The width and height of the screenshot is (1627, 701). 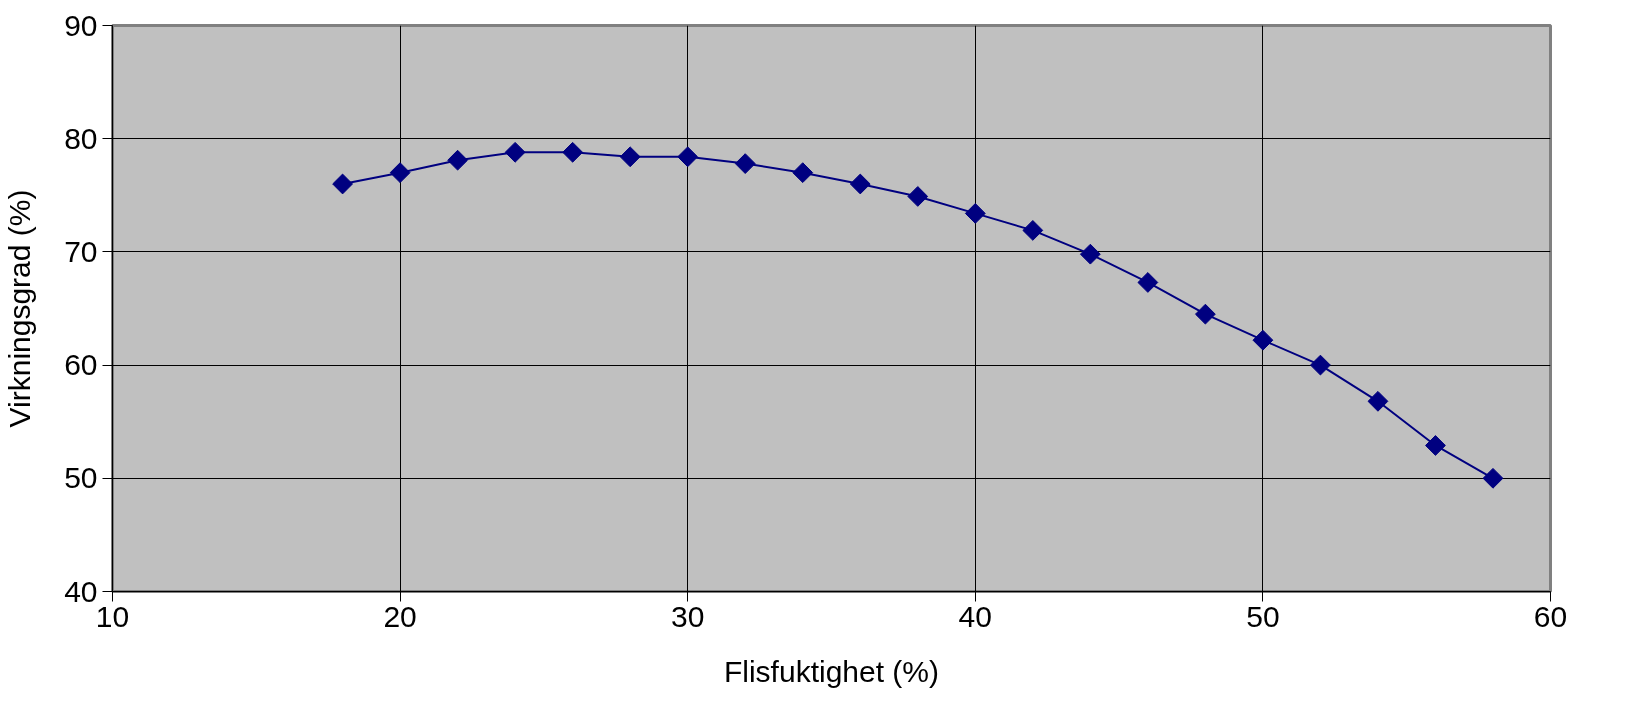 I want to click on y-tick-label: 90, so click(x=81, y=25).